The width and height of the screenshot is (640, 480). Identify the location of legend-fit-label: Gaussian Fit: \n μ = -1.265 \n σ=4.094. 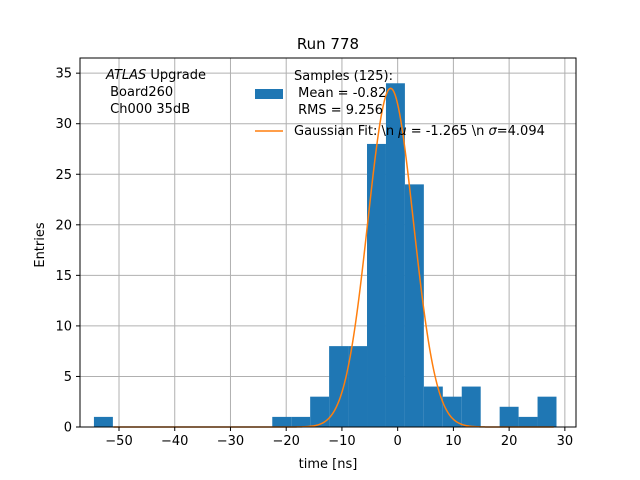
(419, 131).